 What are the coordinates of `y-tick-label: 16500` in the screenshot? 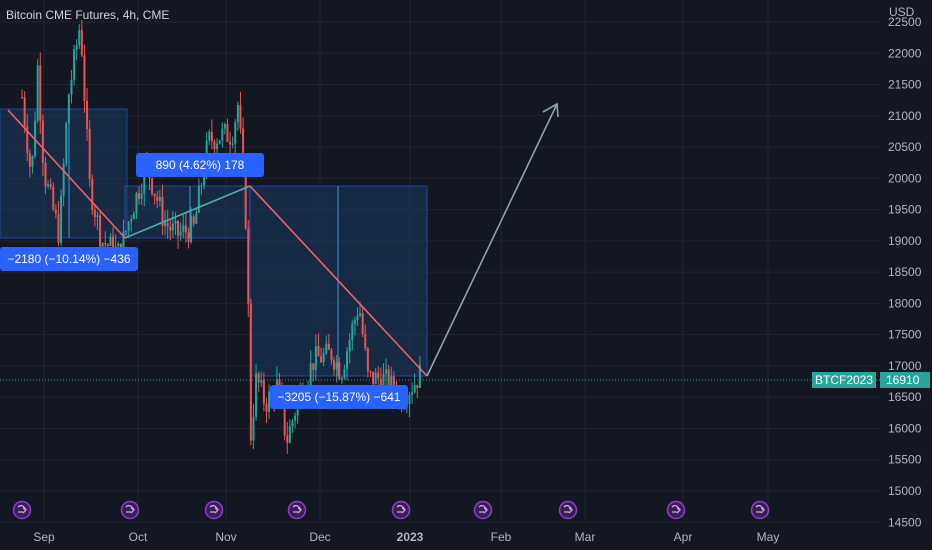 It's located at (905, 397).